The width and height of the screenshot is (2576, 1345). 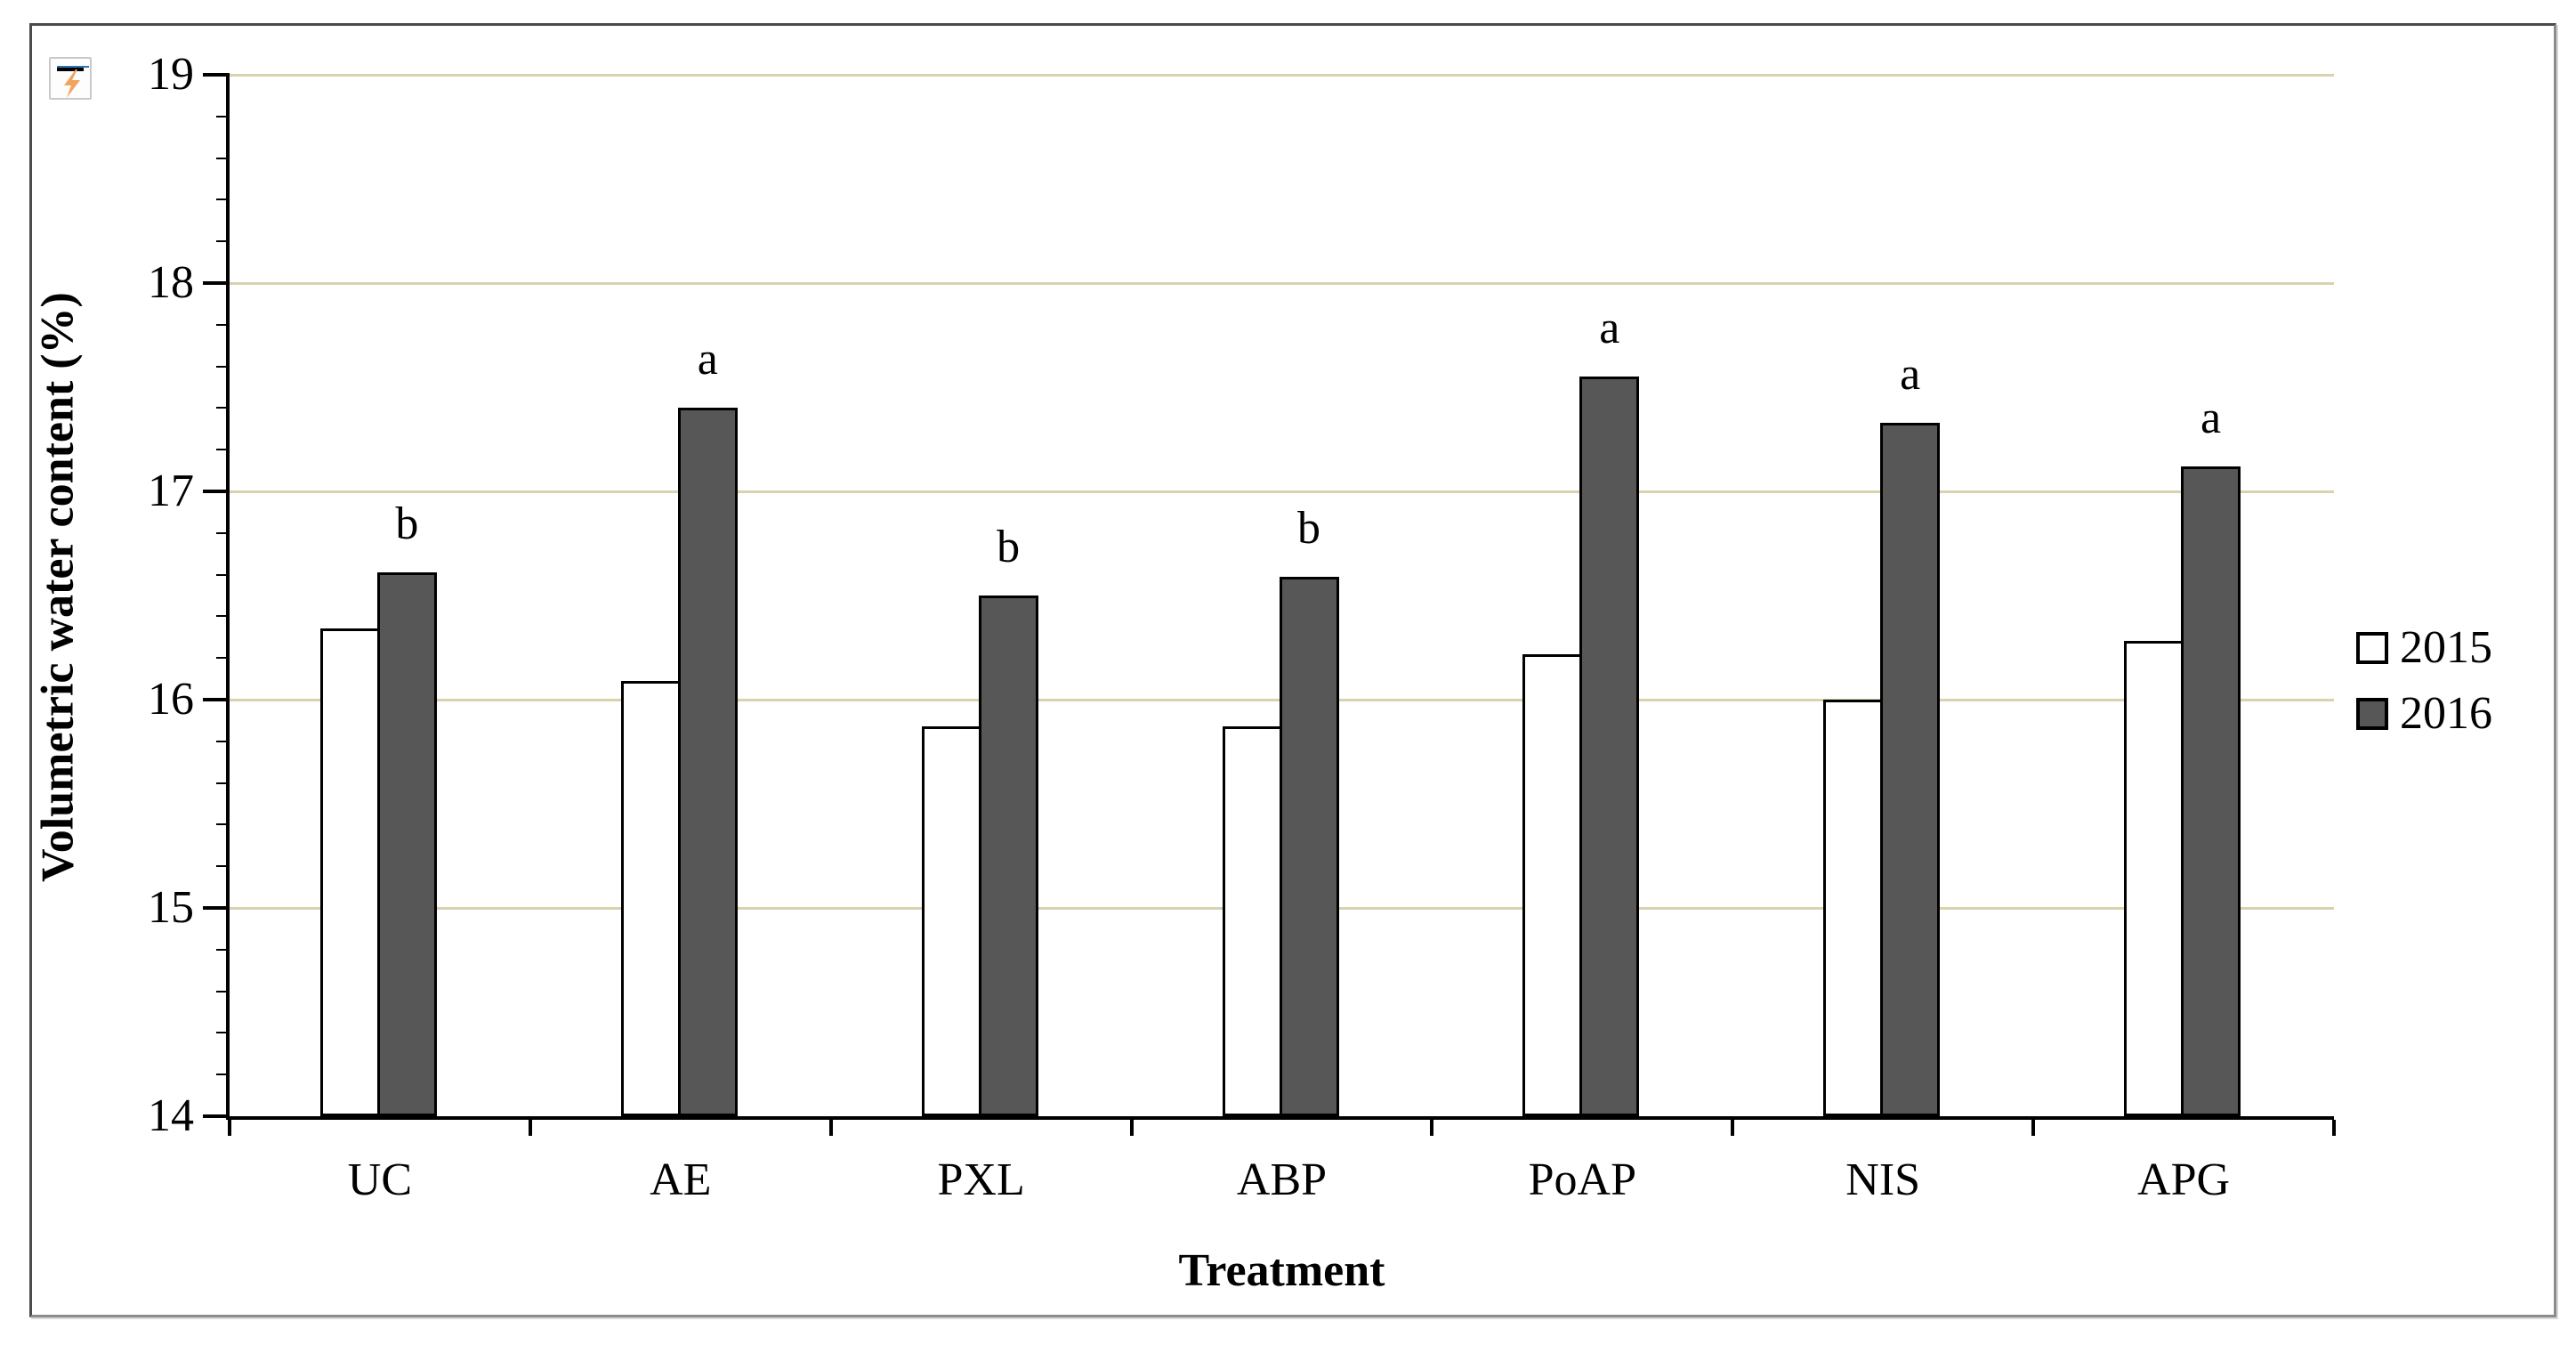 I want to click on x-axis-category-label: PoAP, so click(x=1582, y=1180).